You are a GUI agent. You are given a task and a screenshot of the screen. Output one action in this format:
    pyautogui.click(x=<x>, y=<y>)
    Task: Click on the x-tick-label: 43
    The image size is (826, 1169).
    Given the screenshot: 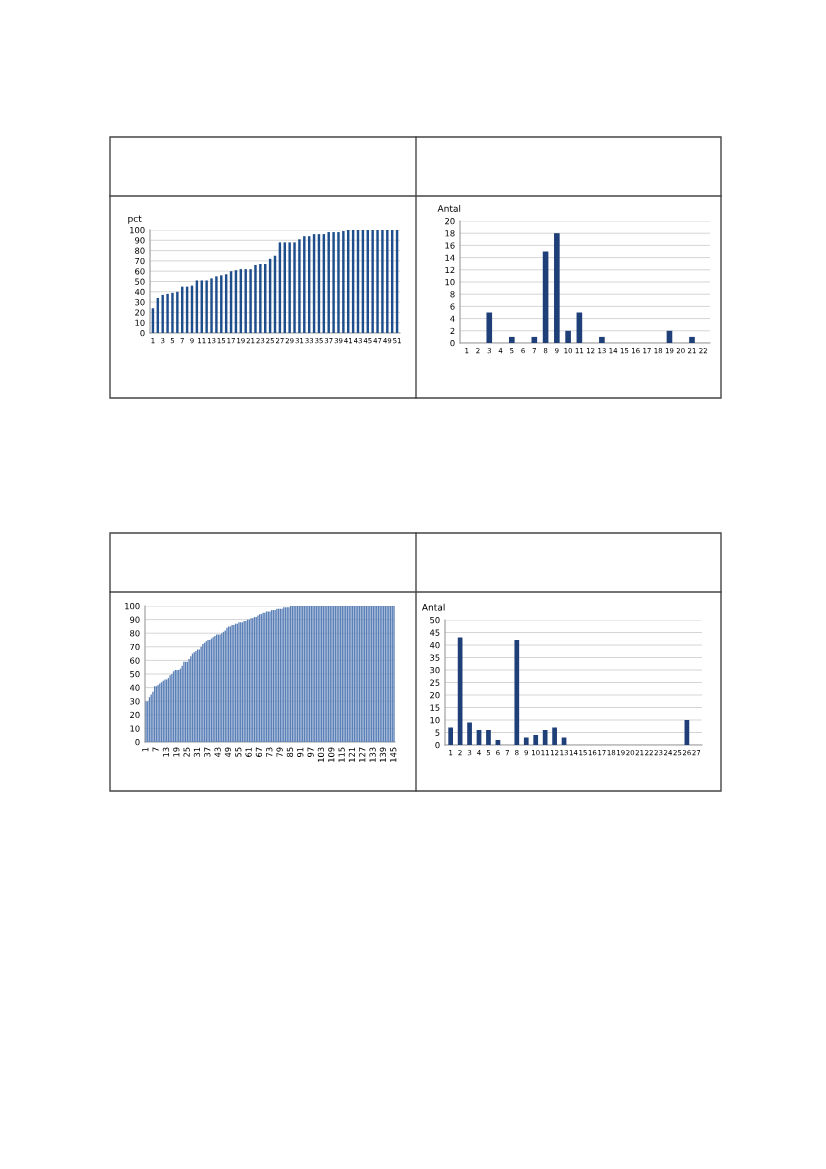 What is the action you would take?
    pyautogui.click(x=217, y=752)
    